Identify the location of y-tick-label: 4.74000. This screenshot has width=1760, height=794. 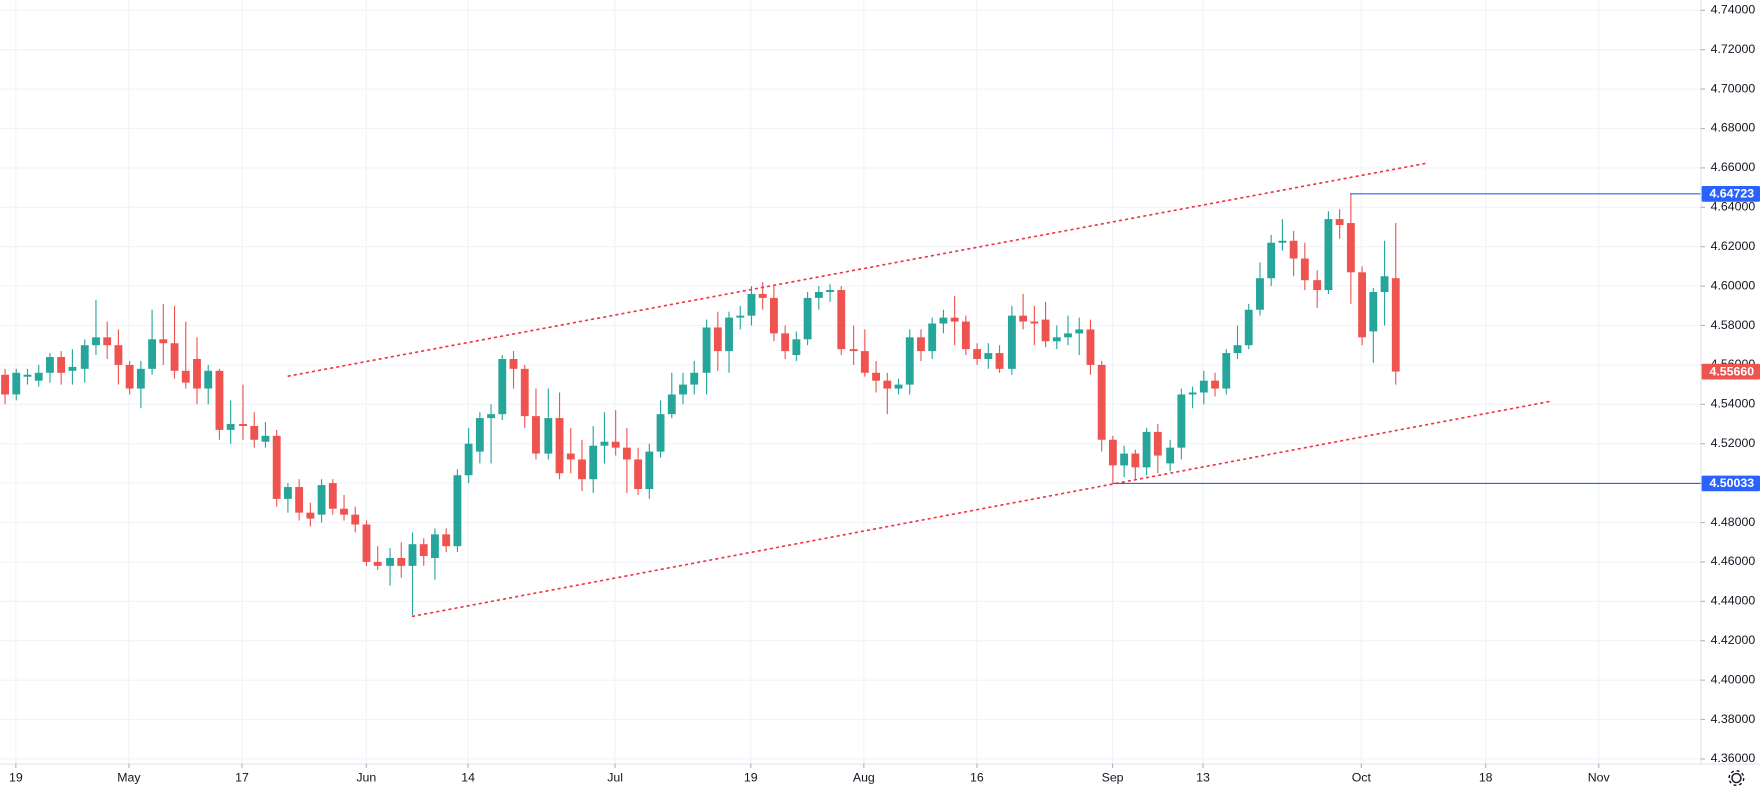
(1733, 10).